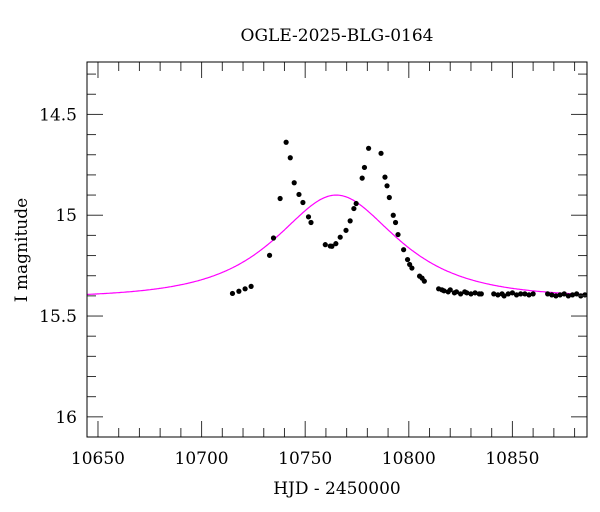 The height and width of the screenshot is (512, 600). What do you see at coordinates (22, 250) in the screenshot?
I see `y-axis-label: I magnitude` at bounding box center [22, 250].